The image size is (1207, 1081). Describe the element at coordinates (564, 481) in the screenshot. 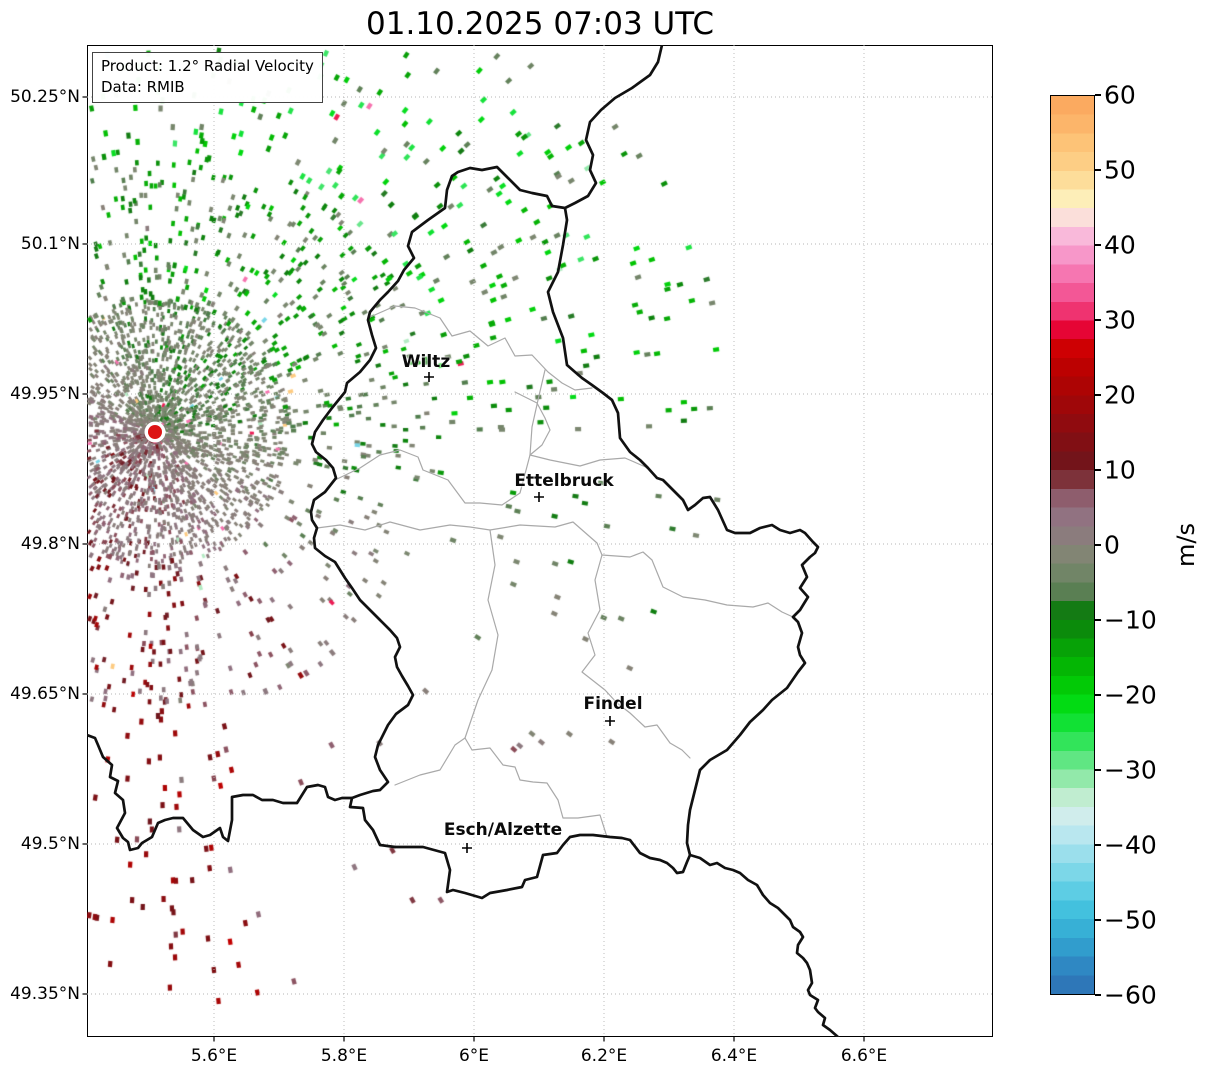

I see `city-label: Ettelbruck` at that location.